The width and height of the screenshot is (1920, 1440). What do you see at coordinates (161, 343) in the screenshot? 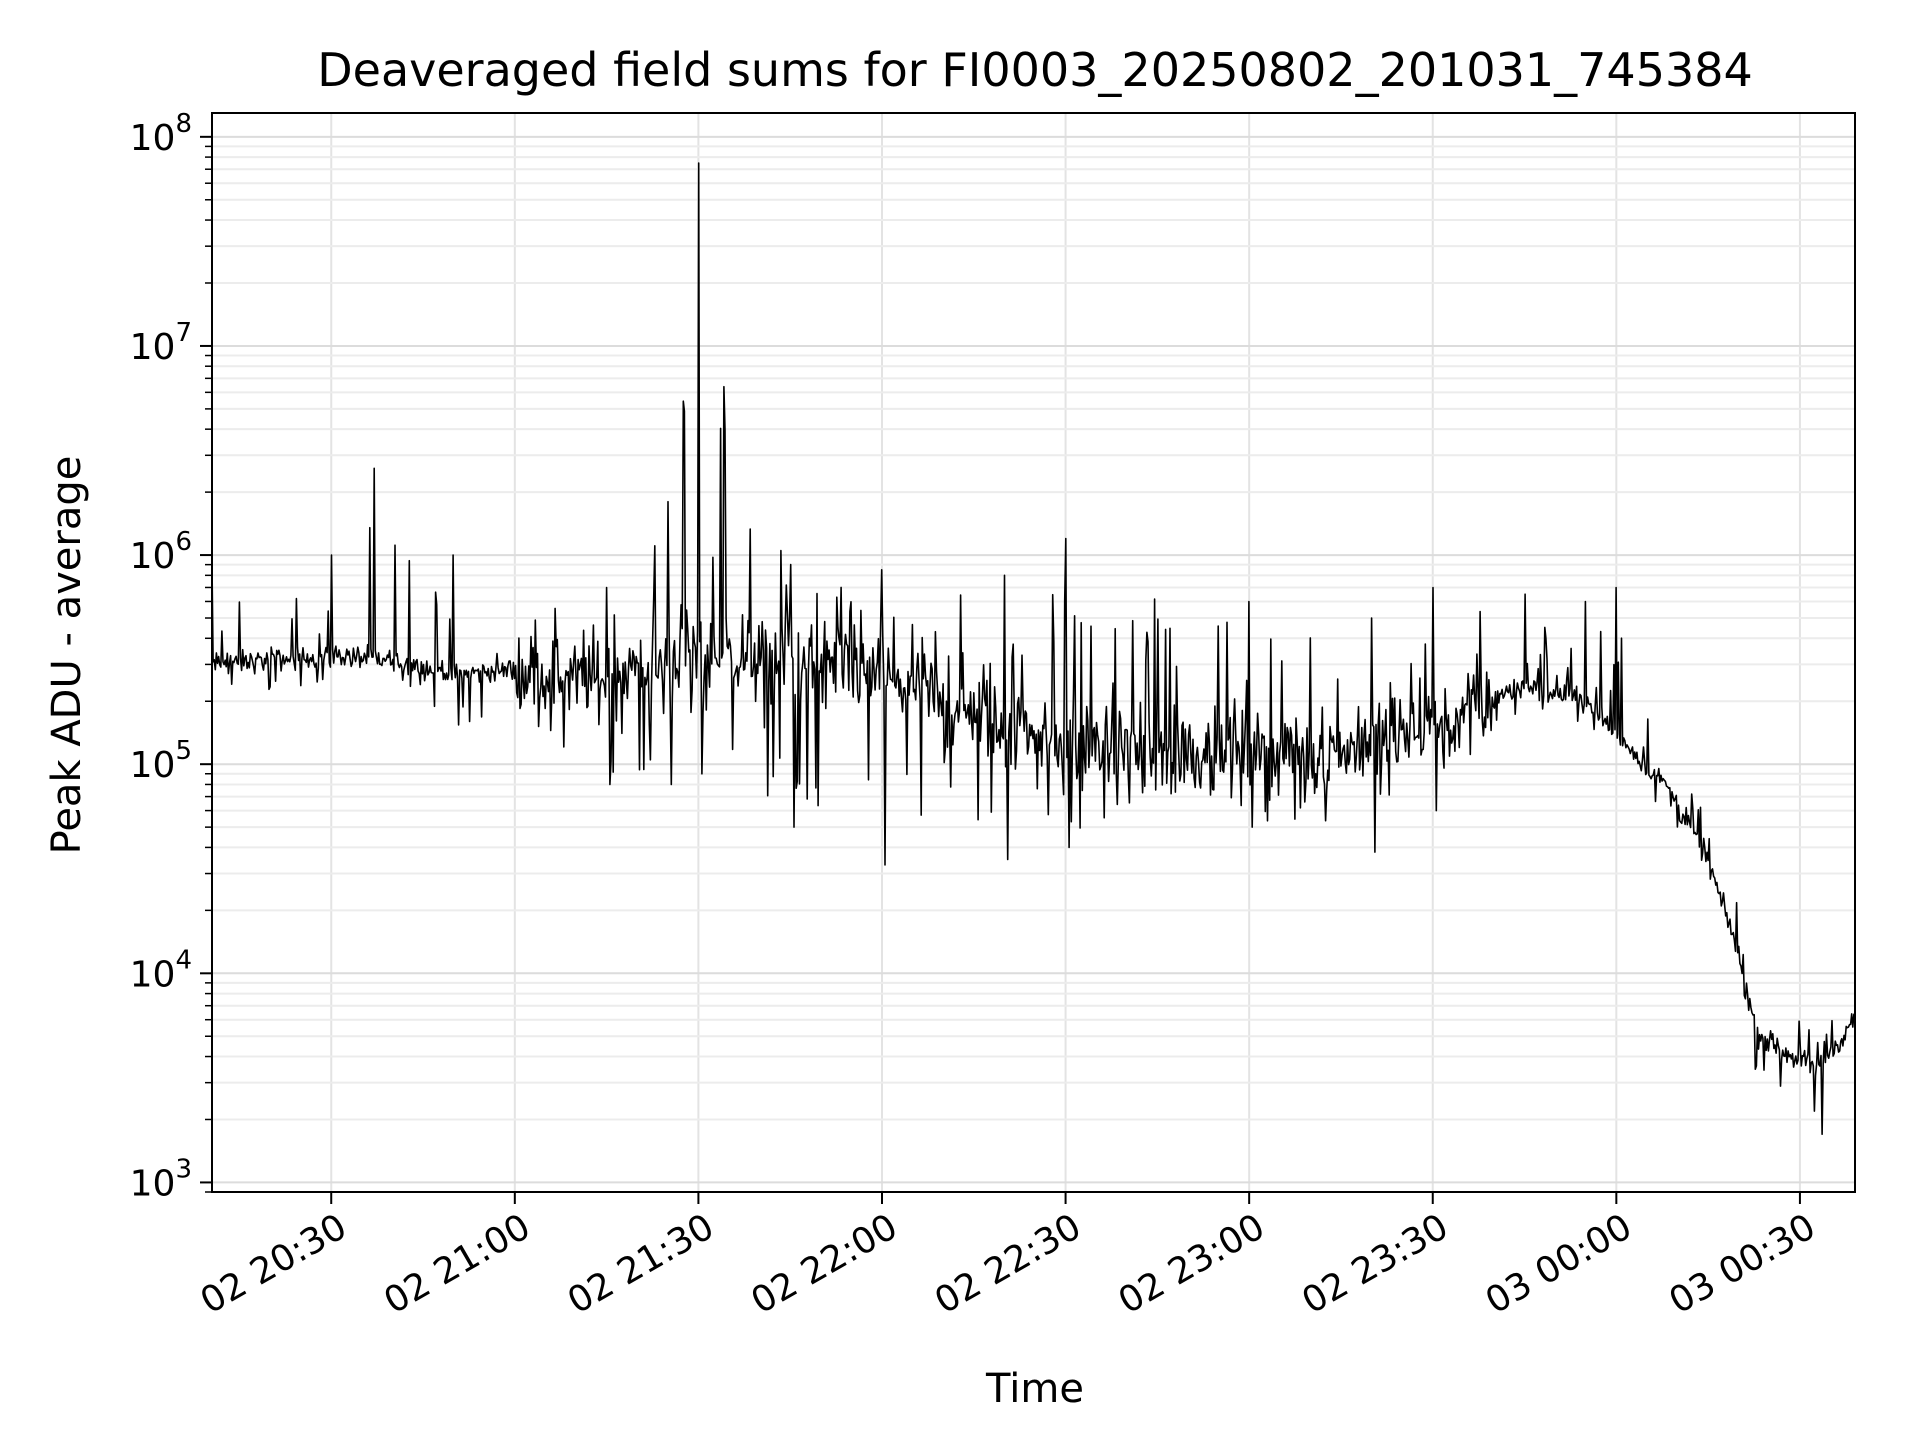
I see `y-tick-label: 10⁷` at bounding box center [161, 343].